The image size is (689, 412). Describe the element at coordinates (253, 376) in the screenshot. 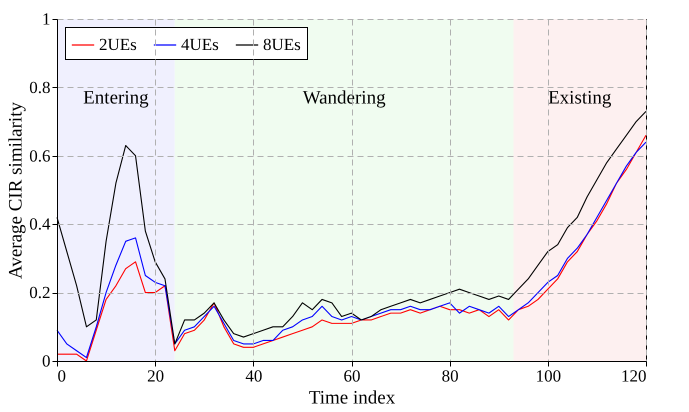

I see `x-tick-label: 40` at that location.